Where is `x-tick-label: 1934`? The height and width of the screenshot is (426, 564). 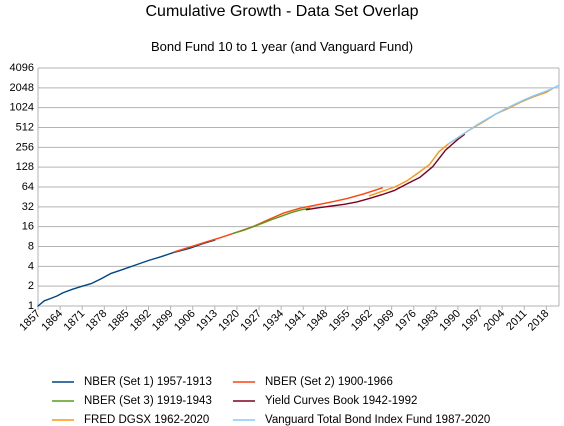
x-tick-label: 1934 is located at coordinates (273, 321).